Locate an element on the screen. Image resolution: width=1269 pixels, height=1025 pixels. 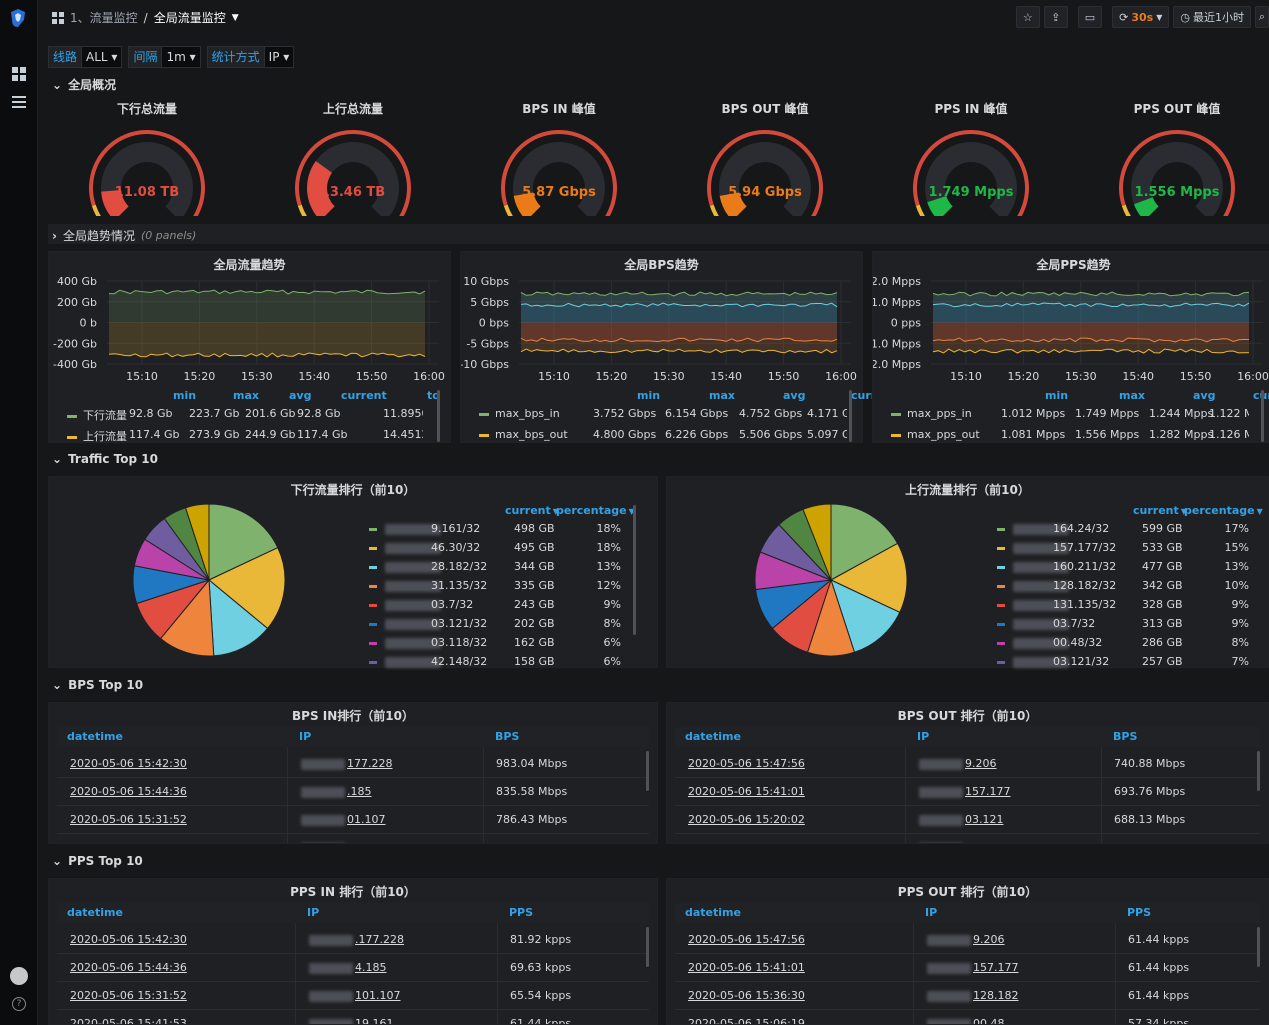
table-cell-ip: 157.177 is located at coordinates (973, 967).